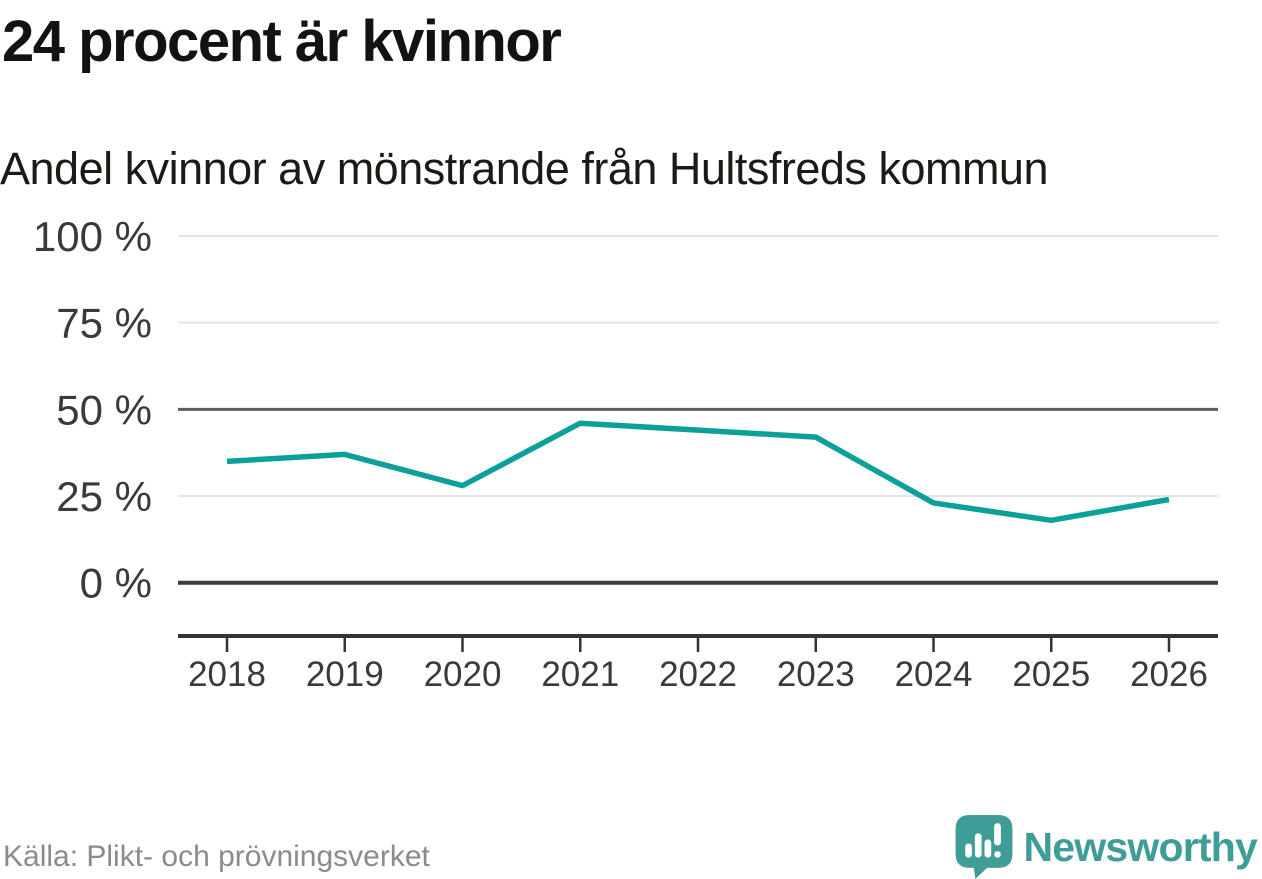 The image size is (1262, 879). What do you see at coordinates (282, 41) in the screenshot?
I see `chart-title: 24 procent är kvinnor` at bounding box center [282, 41].